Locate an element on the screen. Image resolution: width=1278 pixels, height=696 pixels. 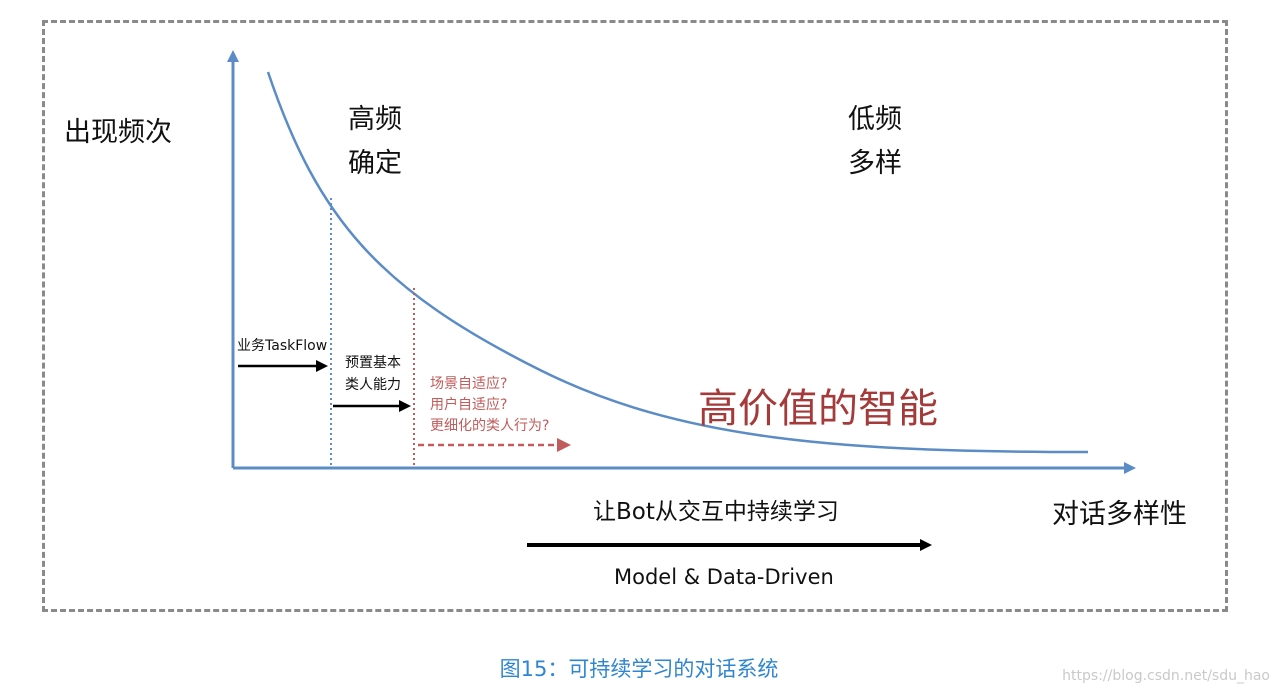
high-value-intelligence-label: 高价值的智能 is located at coordinates (818, 409).